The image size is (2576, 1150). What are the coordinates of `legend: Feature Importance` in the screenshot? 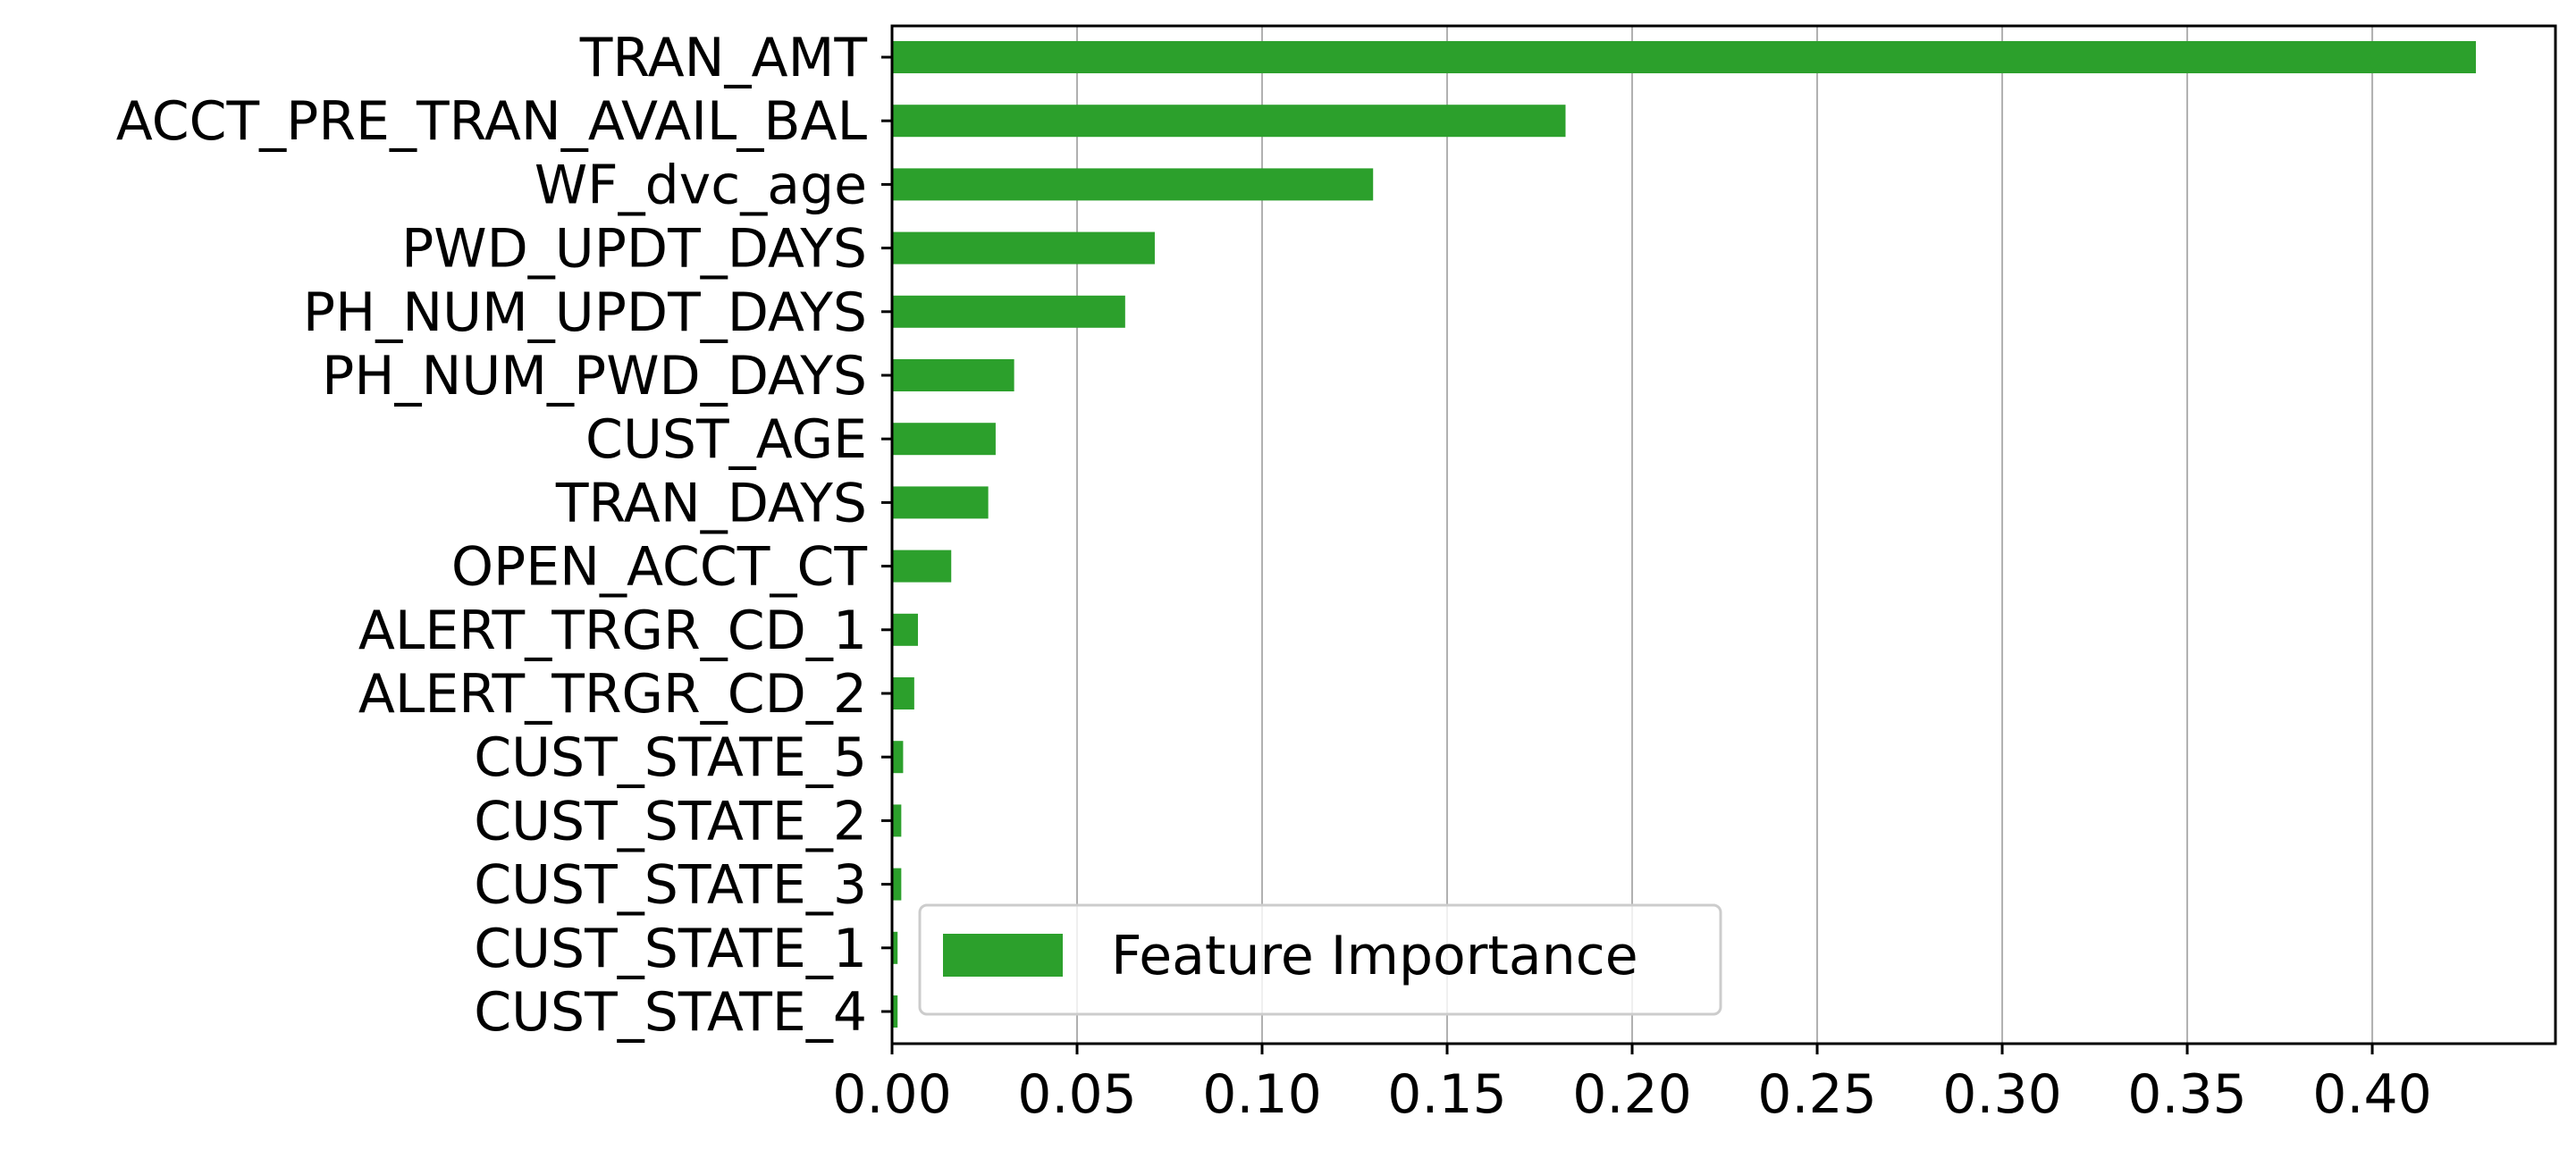 It's located at (1320, 960).